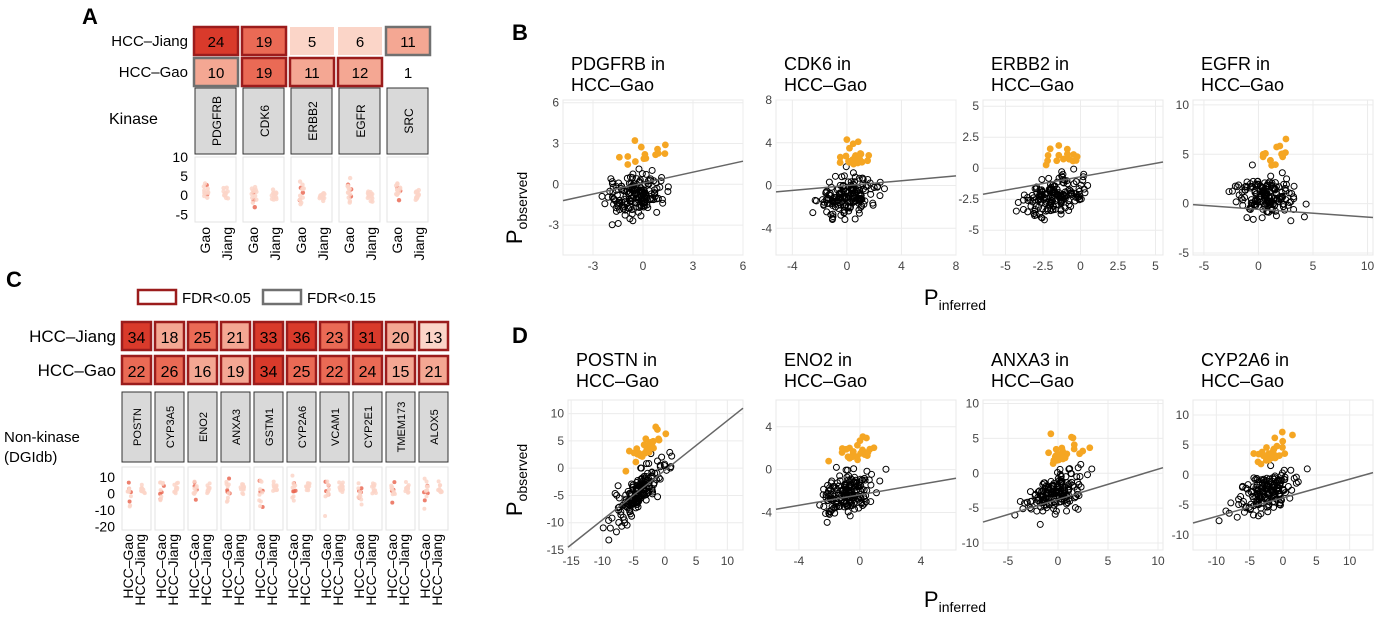  Describe the element at coordinates (603, 561) in the screenshot. I see `scatter-xtick: -10` at that location.